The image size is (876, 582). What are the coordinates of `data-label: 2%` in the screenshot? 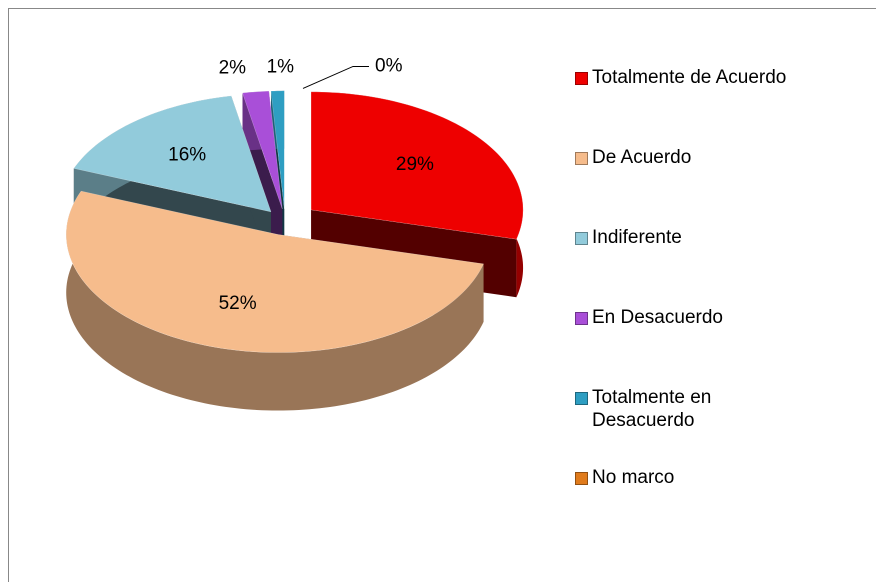 It's located at (233, 67).